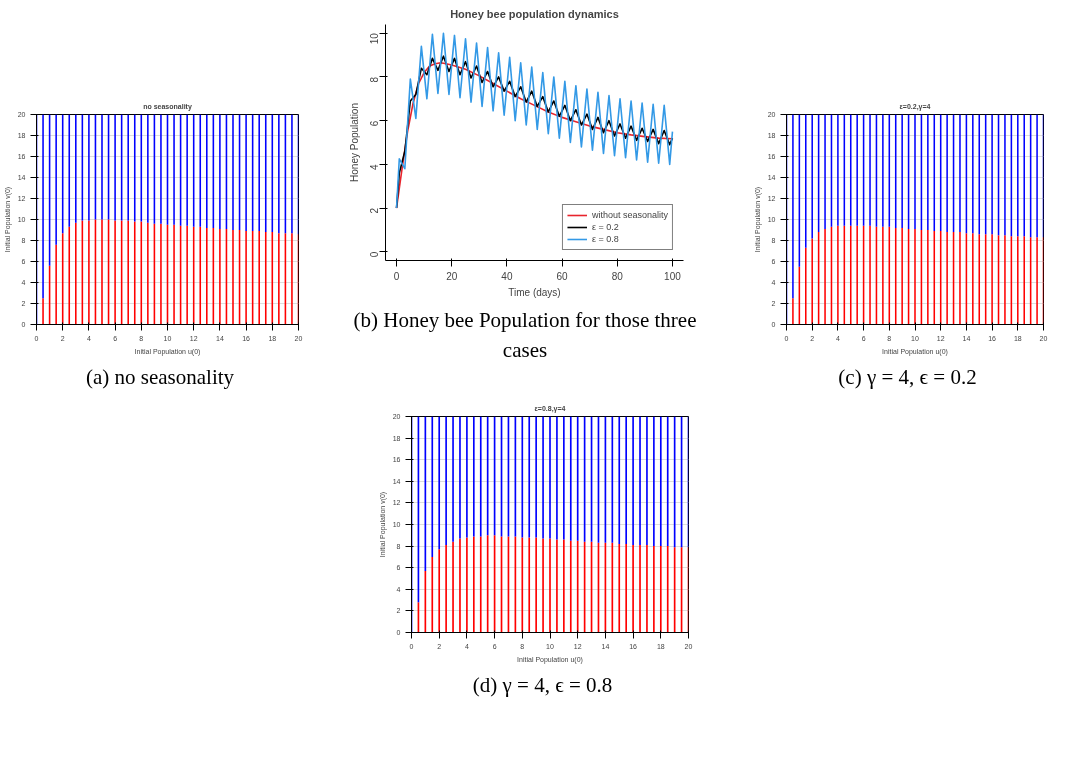  I want to click on text: (d) γ = 4, ϵ = 0.8, so click(542, 685).